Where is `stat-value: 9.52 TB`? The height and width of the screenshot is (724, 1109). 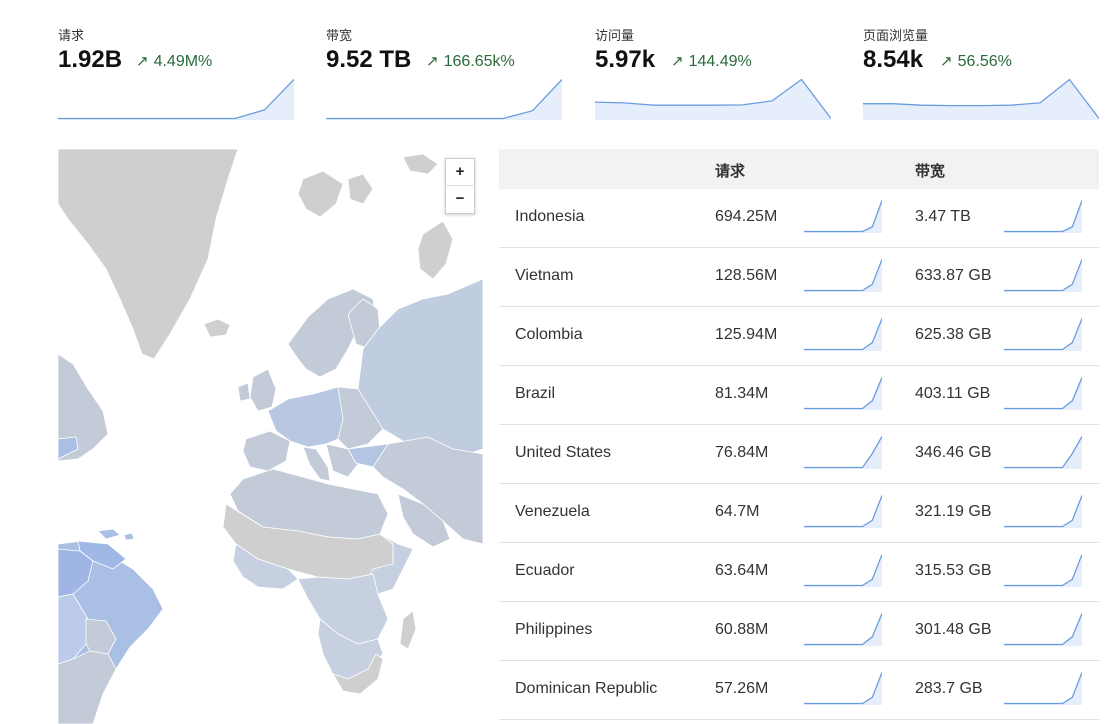
stat-value: 9.52 TB is located at coordinates (369, 59).